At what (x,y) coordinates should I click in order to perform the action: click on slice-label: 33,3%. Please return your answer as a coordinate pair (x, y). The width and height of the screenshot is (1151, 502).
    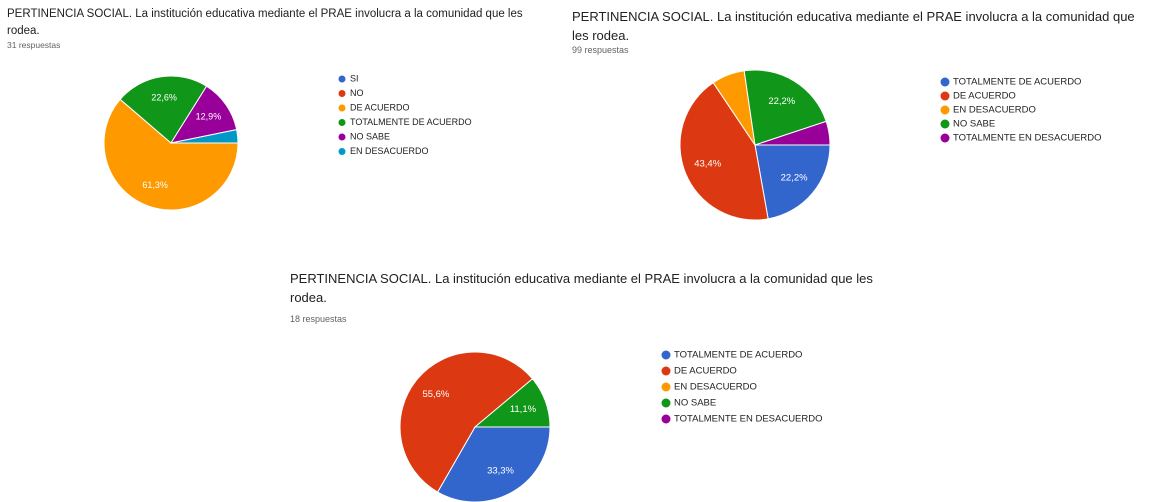
    Looking at the image, I should click on (500, 471).